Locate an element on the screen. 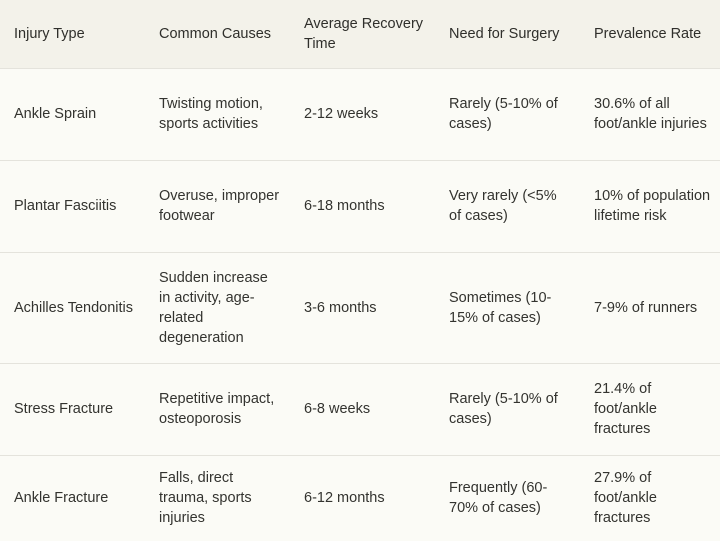 This screenshot has height=541, width=720. cell-recovery-time: 3-6 months is located at coordinates (340, 307).